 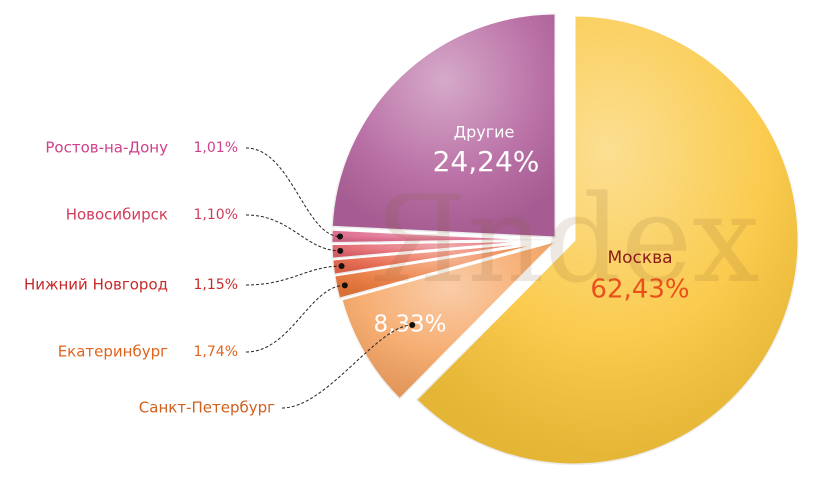 I want to click on category-label: Новосибирск, so click(x=117, y=215).